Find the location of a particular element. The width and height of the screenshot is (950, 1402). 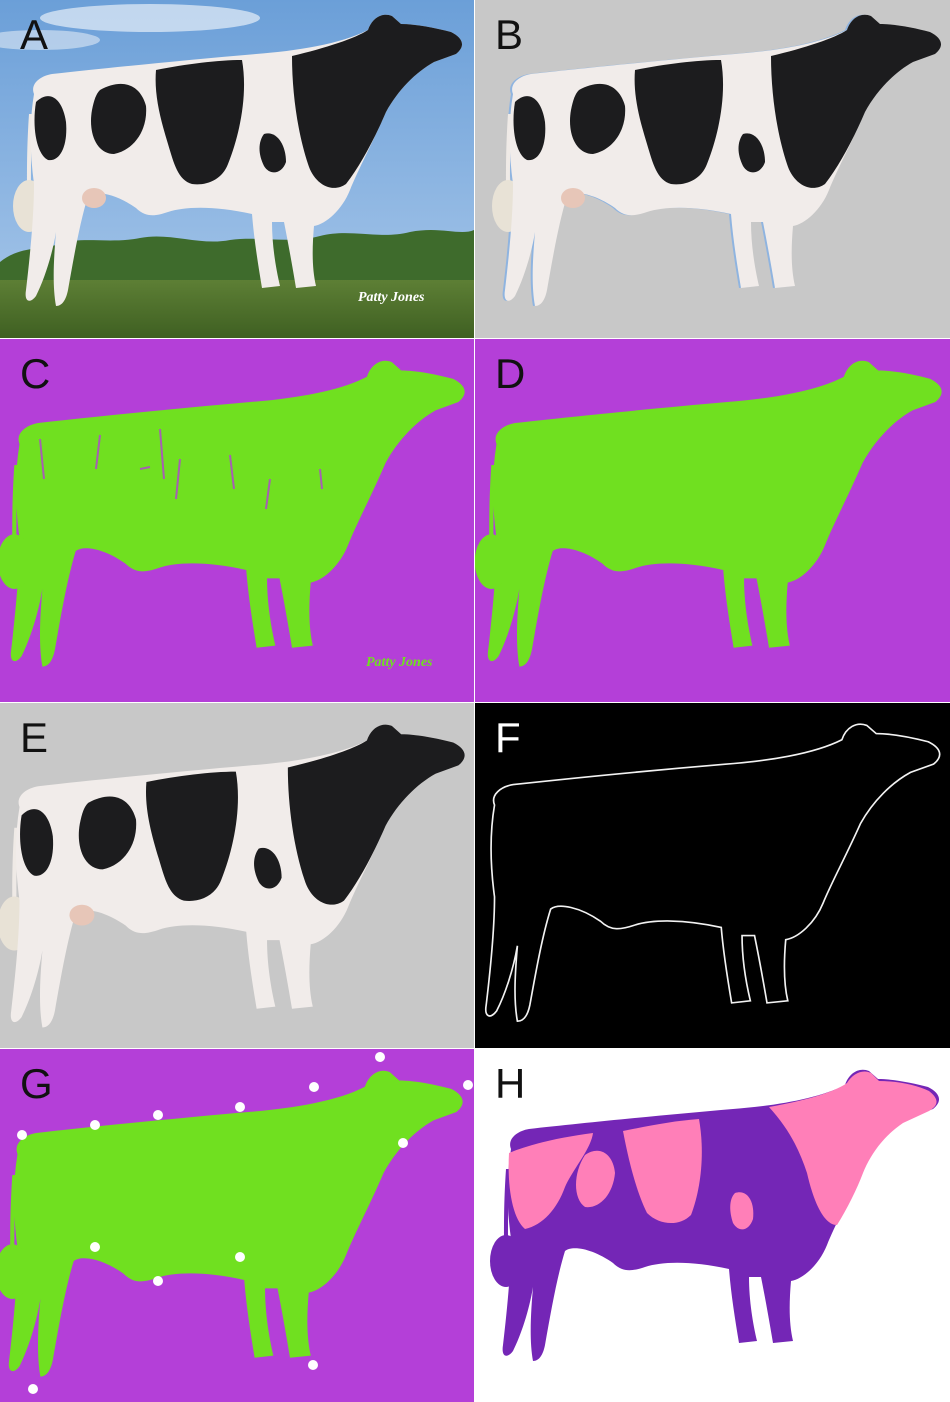

panel-a-original-photo: A Patty Jones is located at coordinates (237, 169).